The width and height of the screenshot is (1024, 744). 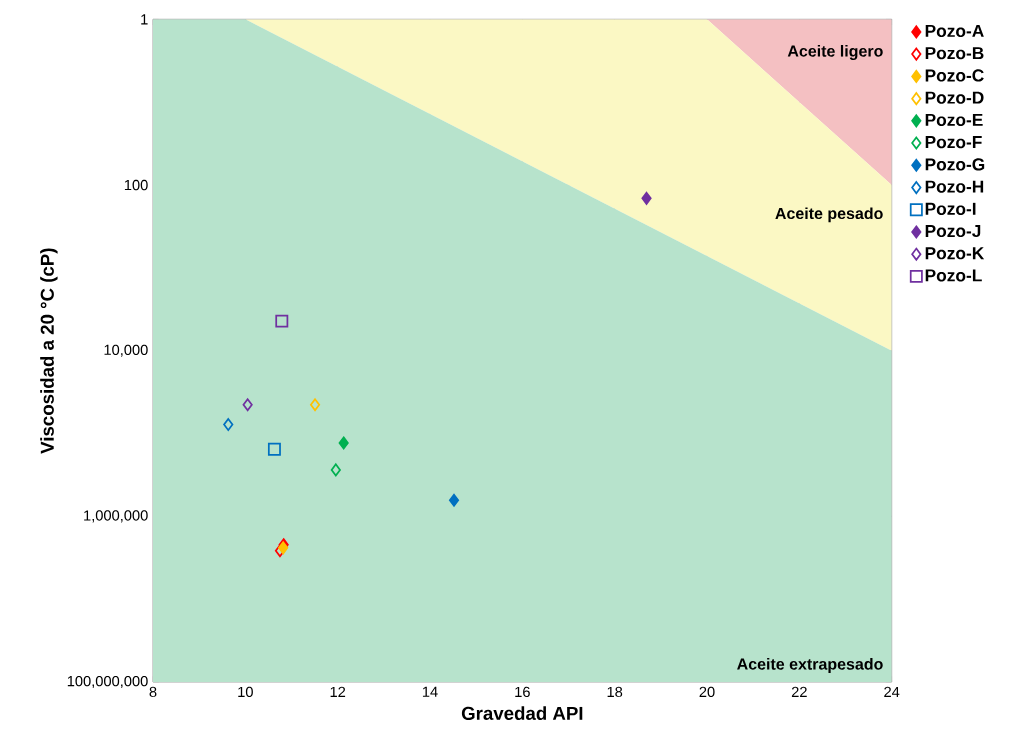 I want to click on legend-label: Pozo-E, so click(x=954, y=119).